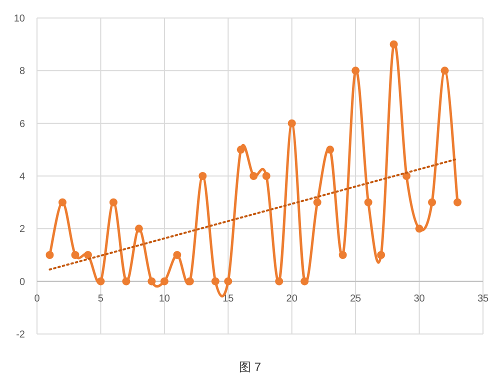 The height and width of the screenshot is (378, 500). What do you see at coordinates (21, 335) in the screenshot?
I see `y-tick-label: -2` at bounding box center [21, 335].